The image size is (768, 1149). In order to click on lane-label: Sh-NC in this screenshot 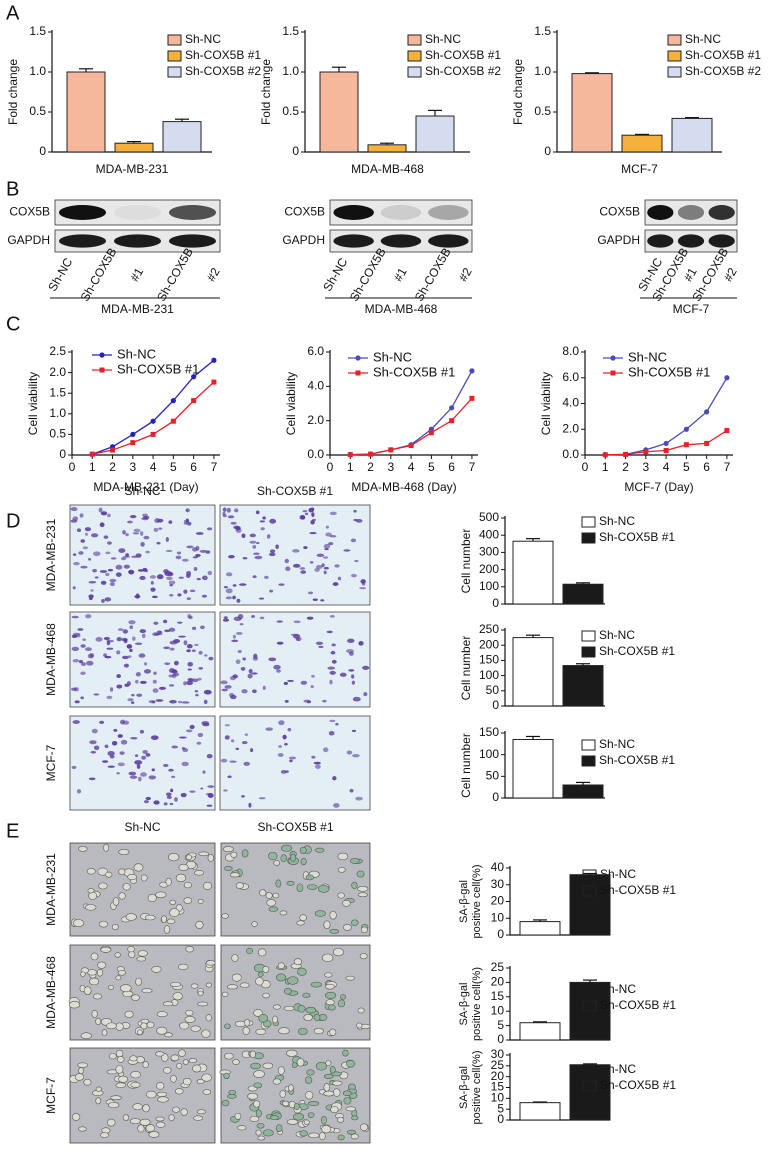, I will do `click(335, 274)`.